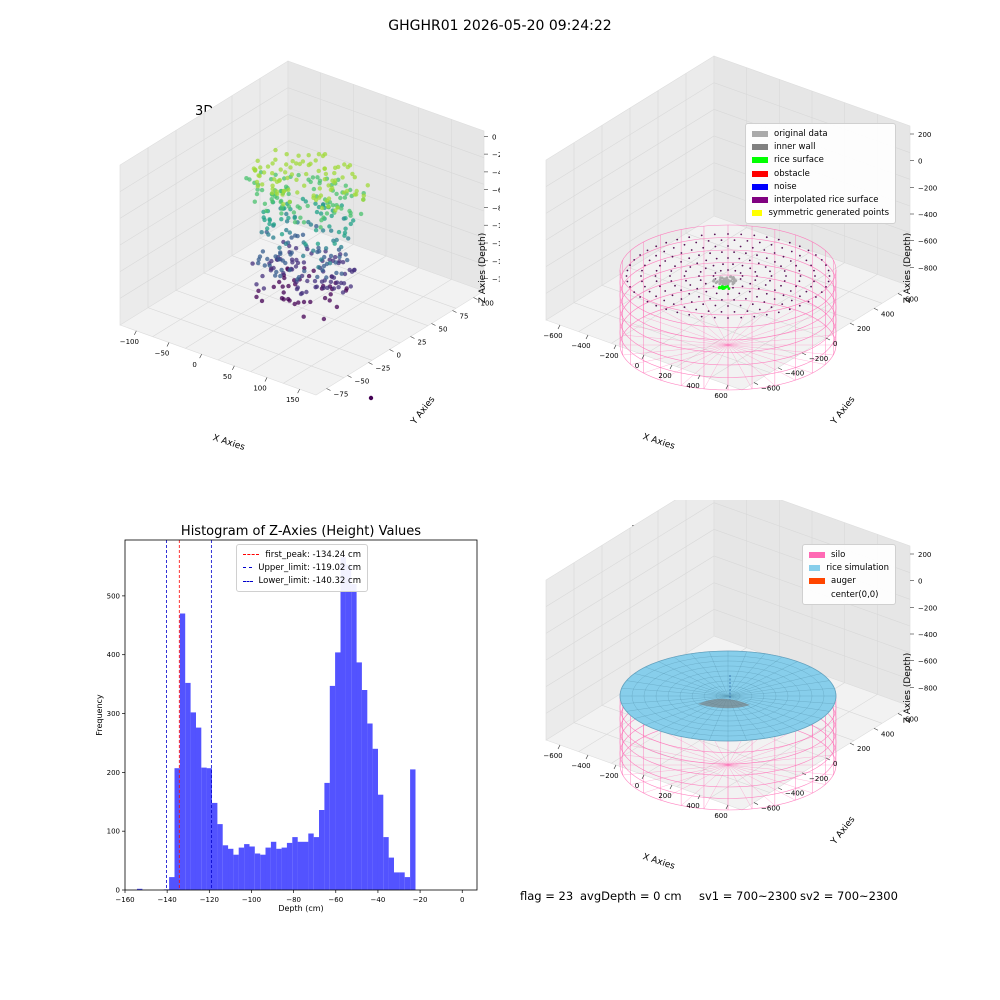 The height and width of the screenshot is (1000, 1000). I want to click on z-tick-label: −200, so click(927, 608).